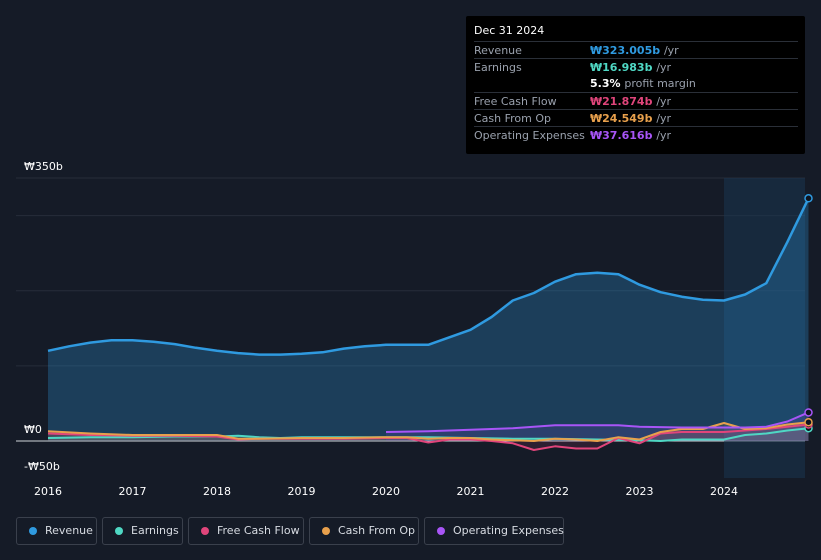  I want to click on x-tick-label: 2022, so click(555, 491).